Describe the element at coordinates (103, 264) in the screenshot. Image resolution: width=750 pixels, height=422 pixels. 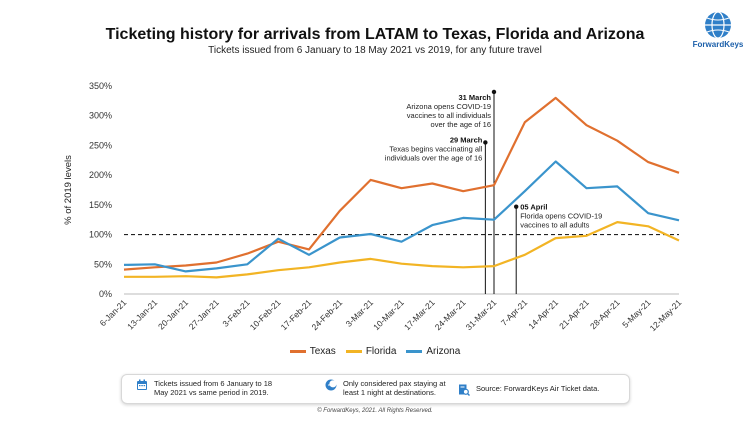
I see `y-tick-label: 50%` at that location.